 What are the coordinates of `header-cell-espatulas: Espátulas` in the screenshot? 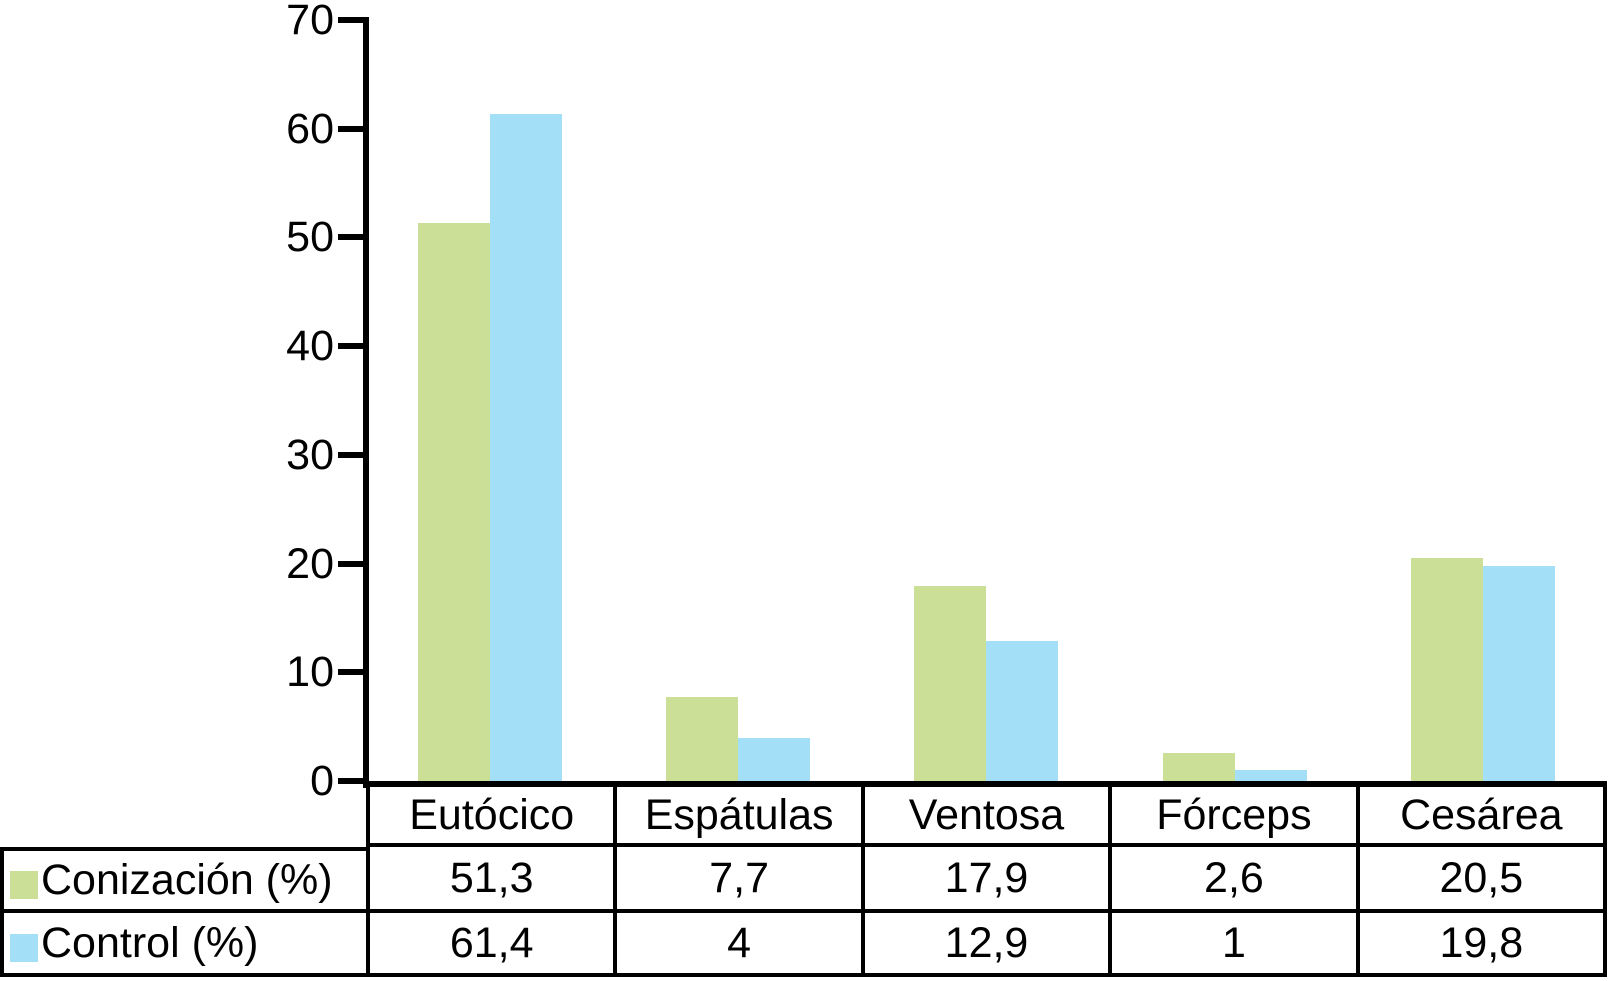 It's located at (737, 817).